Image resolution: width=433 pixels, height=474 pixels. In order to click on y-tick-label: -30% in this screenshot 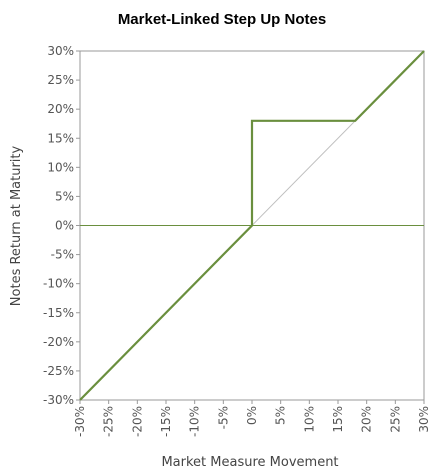, I will do `click(58, 400)`.